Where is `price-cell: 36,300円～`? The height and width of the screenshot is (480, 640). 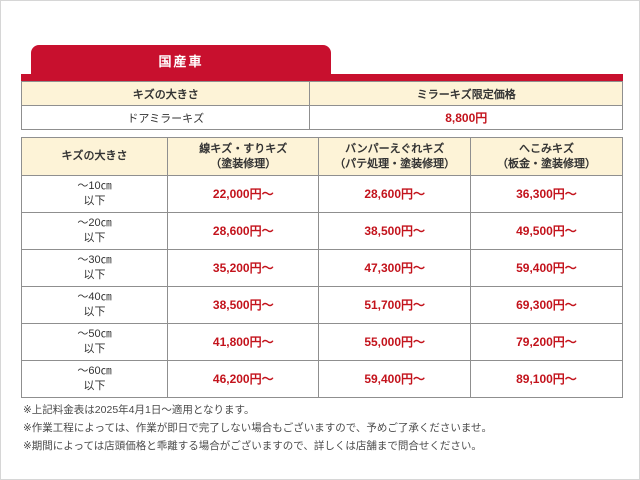 price-cell: 36,300円～ is located at coordinates (546, 194).